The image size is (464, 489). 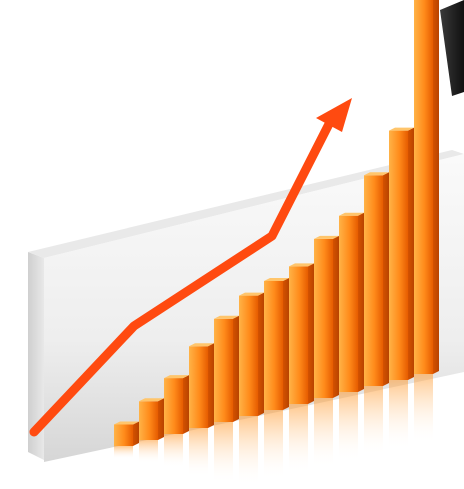 What do you see at coordinates (334, 115) in the screenshot?
I see `trend-arrowhead` at bounding box center [334, 115].